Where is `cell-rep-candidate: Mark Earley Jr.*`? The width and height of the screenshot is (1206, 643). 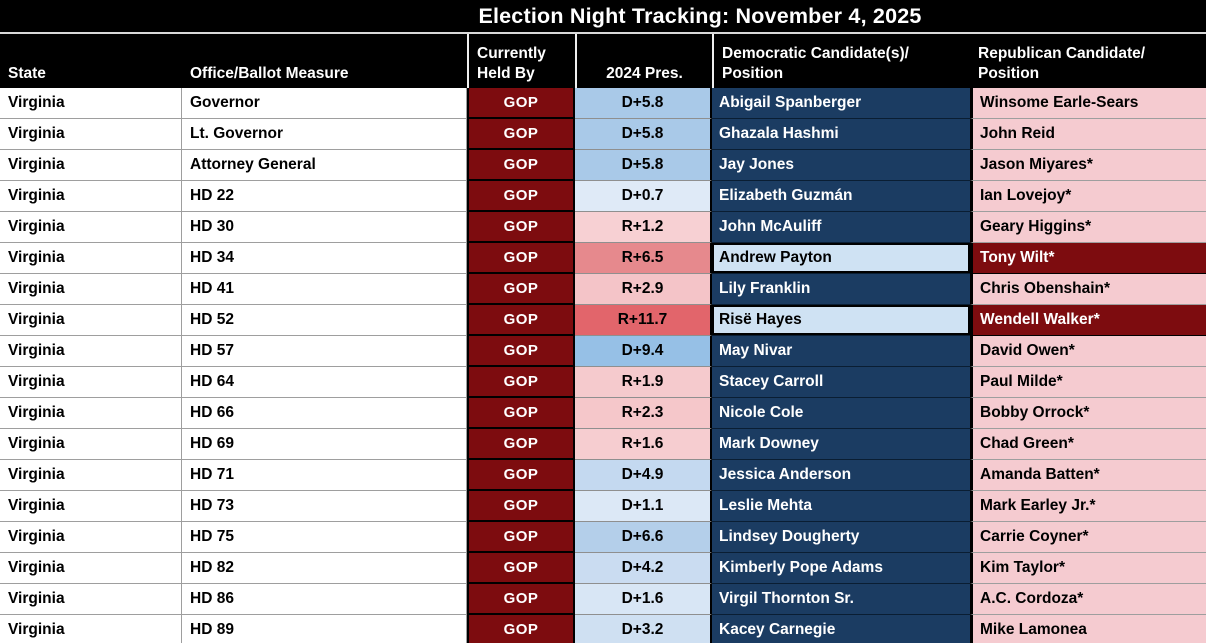
cell-rep-candidate: Mark Earley Jr.* is located at coordinates (1088, 506).